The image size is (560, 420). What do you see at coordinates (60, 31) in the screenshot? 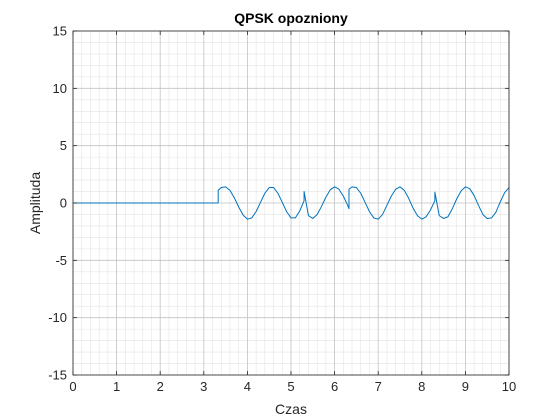
I see `y-tick-label: 15` at bounding box center [60, 31].